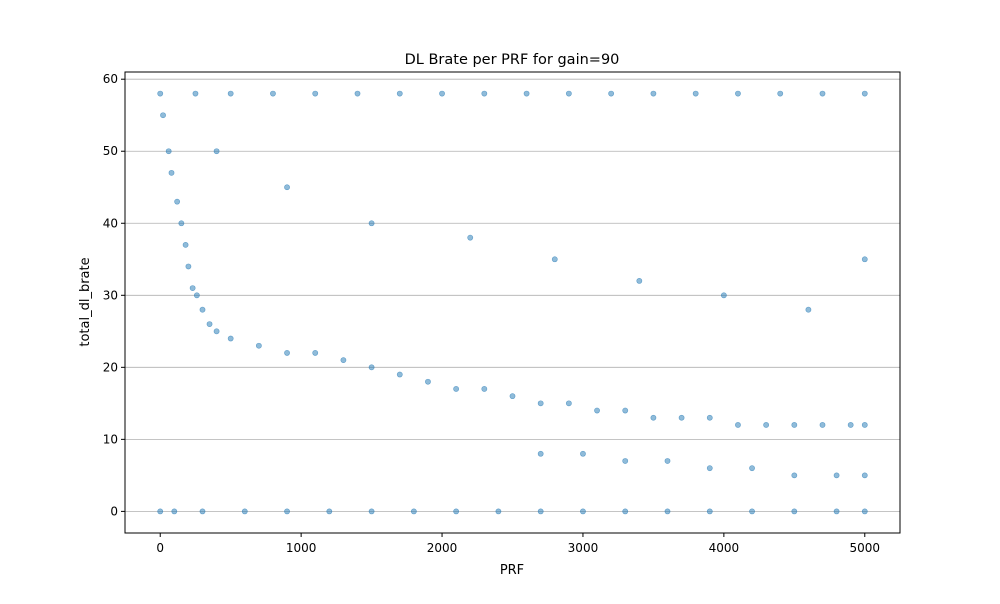 Image resolution: width=1000 pixels, height=604 pixels. Describe the element at coordinates (110, 295) in the screenshot. I see `y-tick-label: 30` at that location.